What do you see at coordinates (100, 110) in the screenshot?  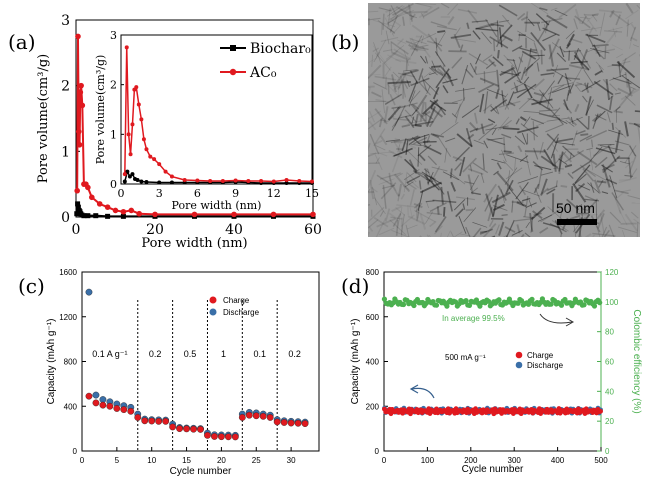 I see `inset-ylabel: Pore volume(cm³/g)` at bounding box center [100, 110].